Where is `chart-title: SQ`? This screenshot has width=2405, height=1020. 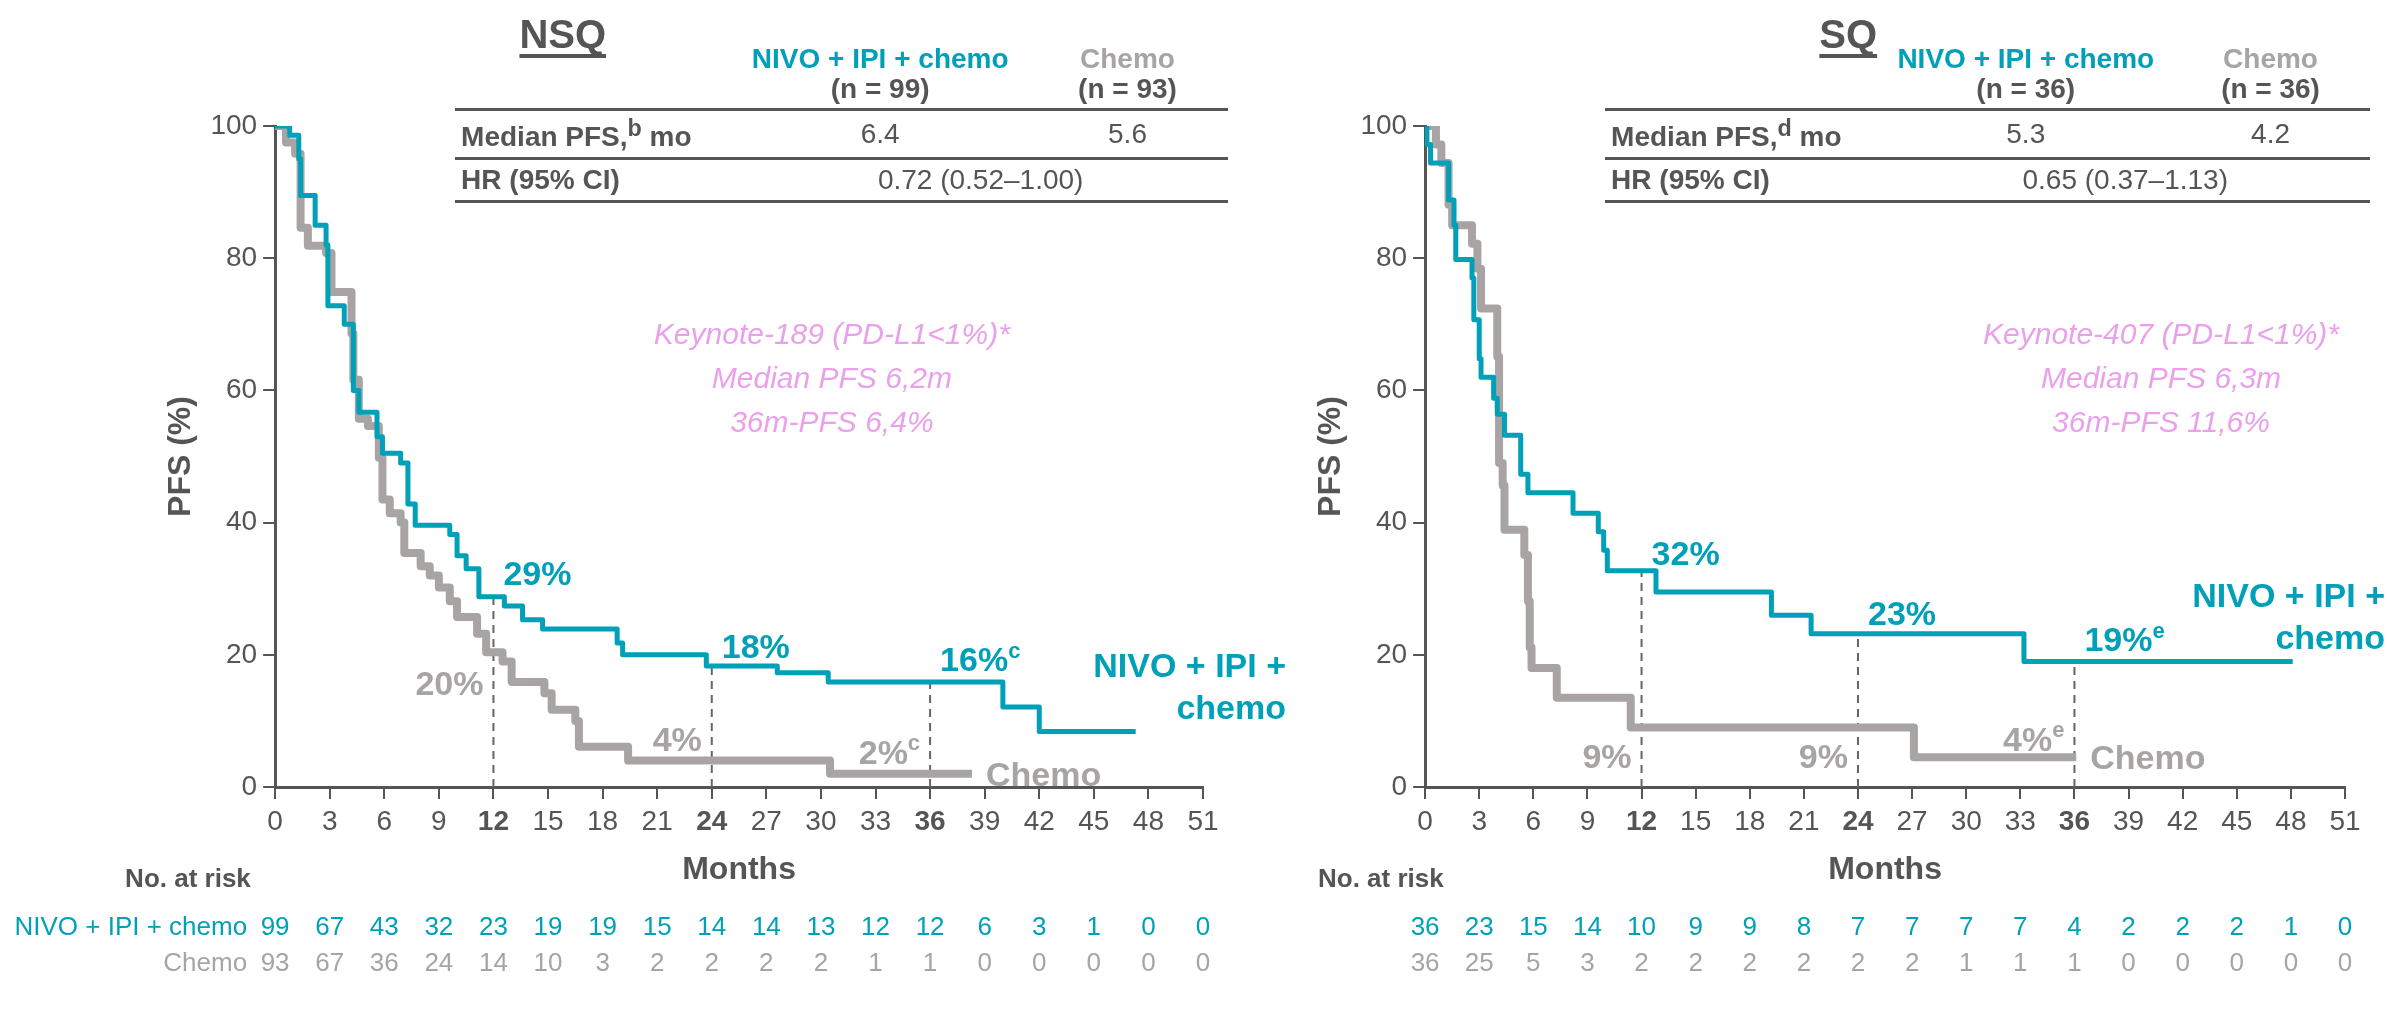
chart-title: SQ is located at coordinates (1848, 34).